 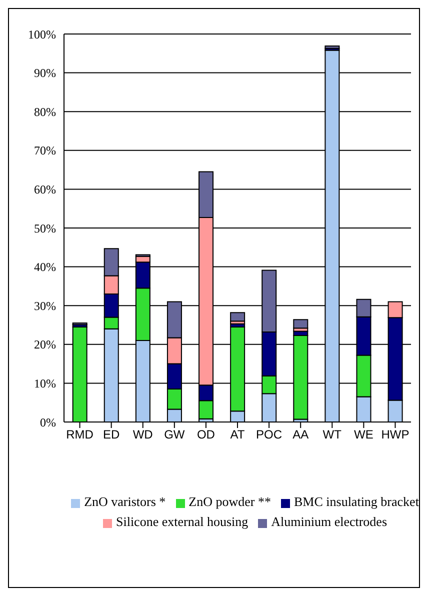 I want to click on y-tick-label: 20%, so click(x=45, y=345).